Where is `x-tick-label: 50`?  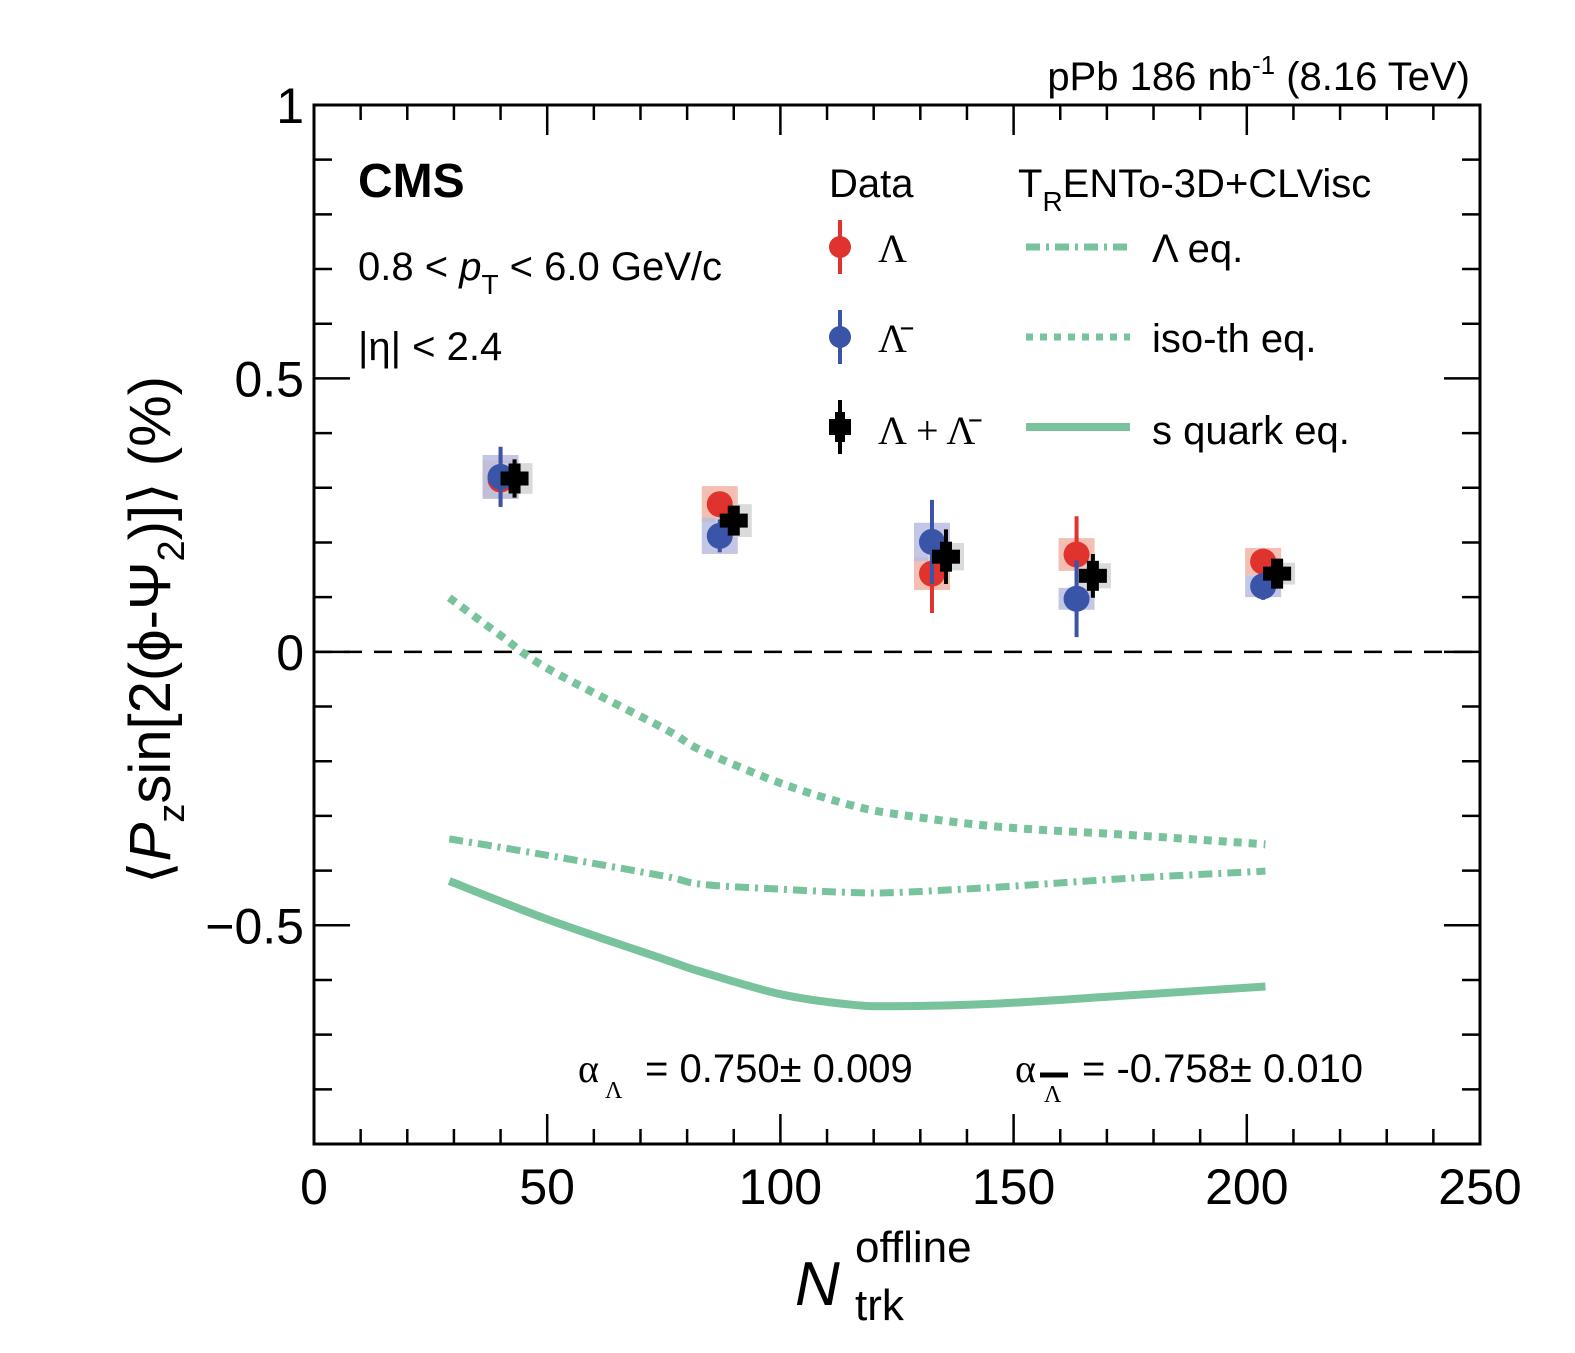
x-tick-label: 50 is located at coordinates (547, 1187).